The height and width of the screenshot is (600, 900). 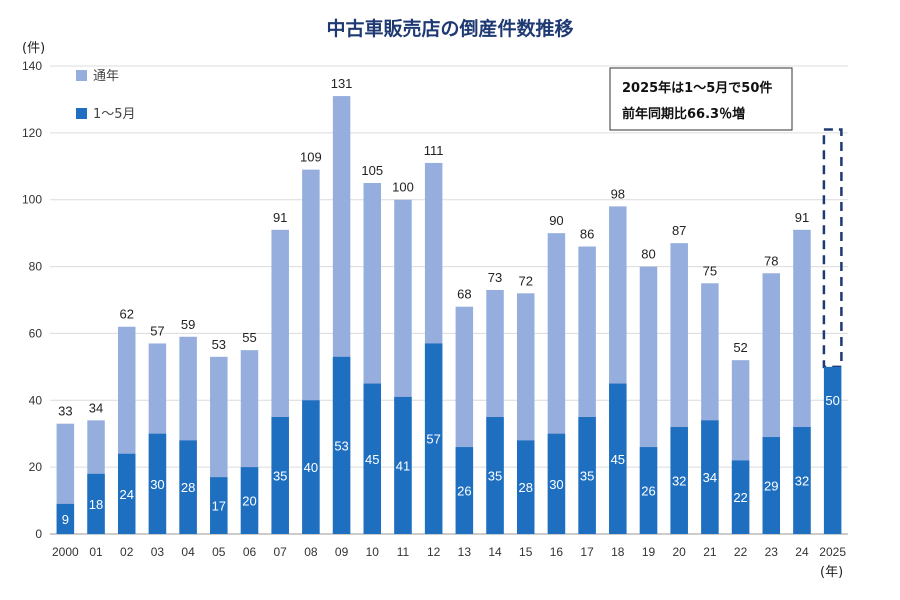 What do you see at coordinates (403, 187) in the screenshot?
I see `data-label-annual: 100` at bounding box center [403, 187].